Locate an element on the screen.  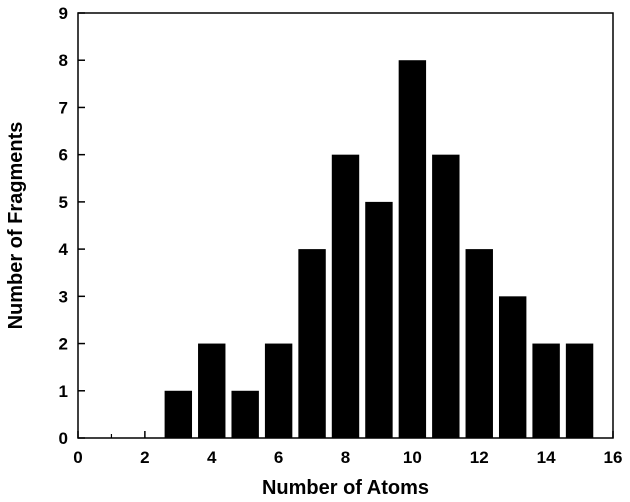
y-tick-label: 5 is located at coordinates (63, 202).